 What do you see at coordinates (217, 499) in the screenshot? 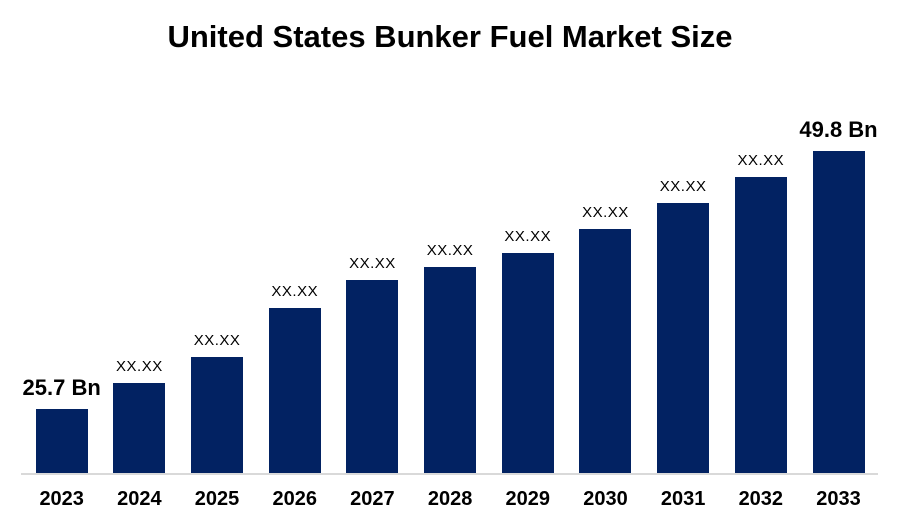
I see `x-tick-2025: 2025` at bounding box center [217, 499].